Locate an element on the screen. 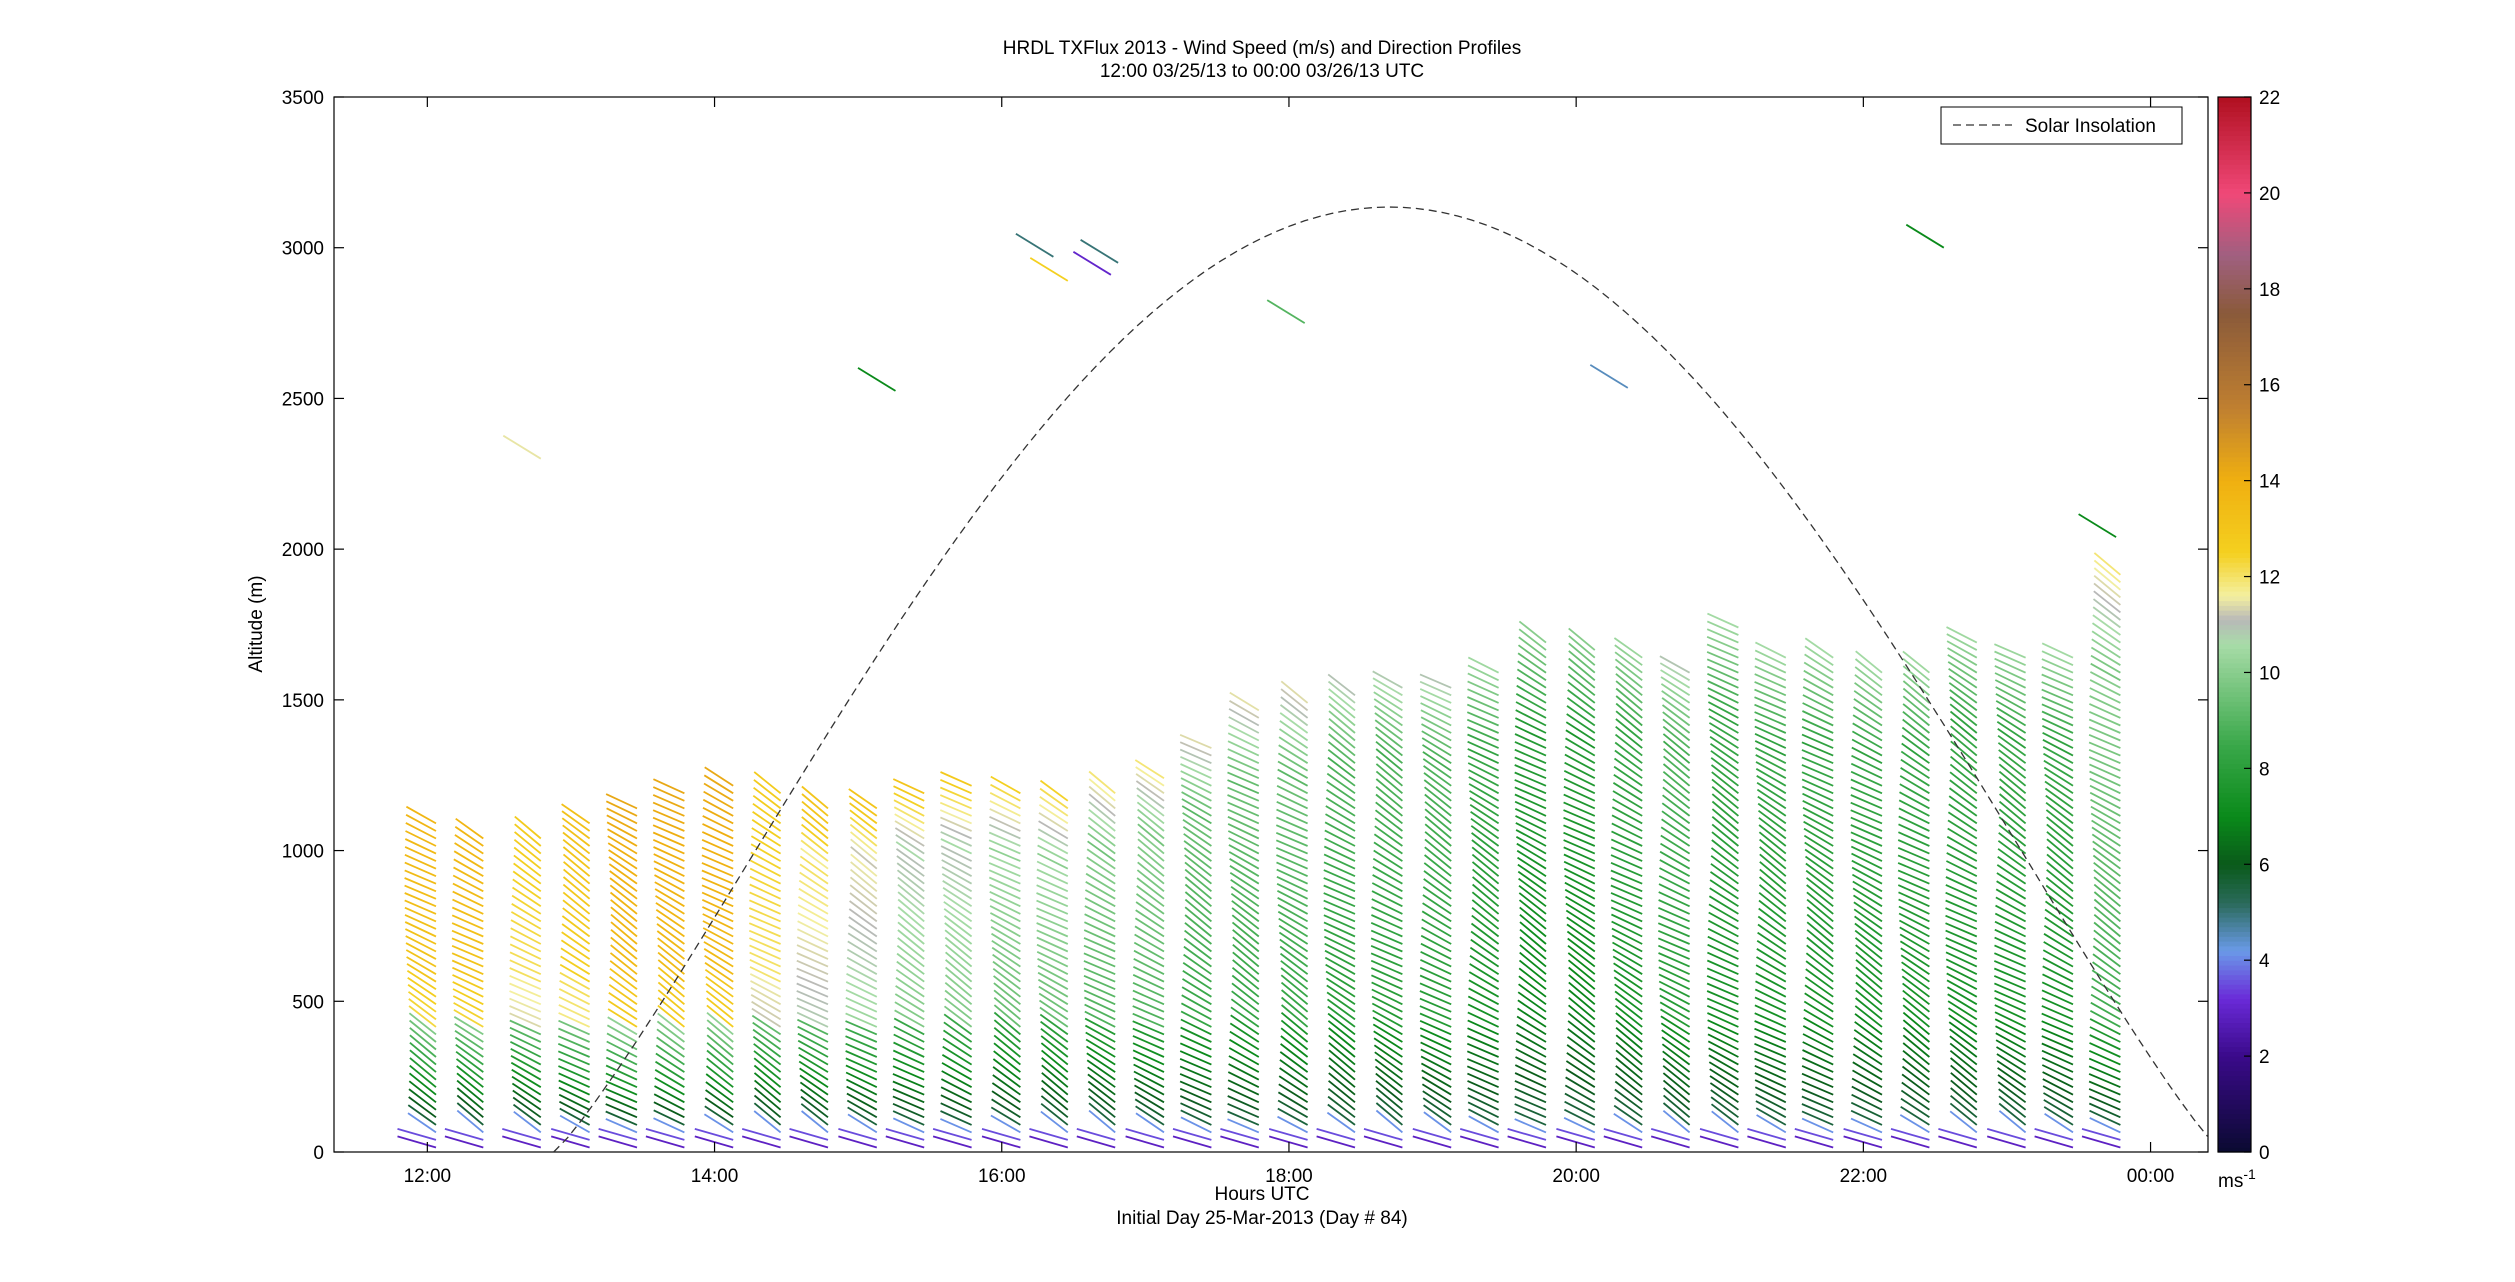 The image size is (2515, 1282). y-axis-label: Altitude (m) is located at coordinates (256, 623).